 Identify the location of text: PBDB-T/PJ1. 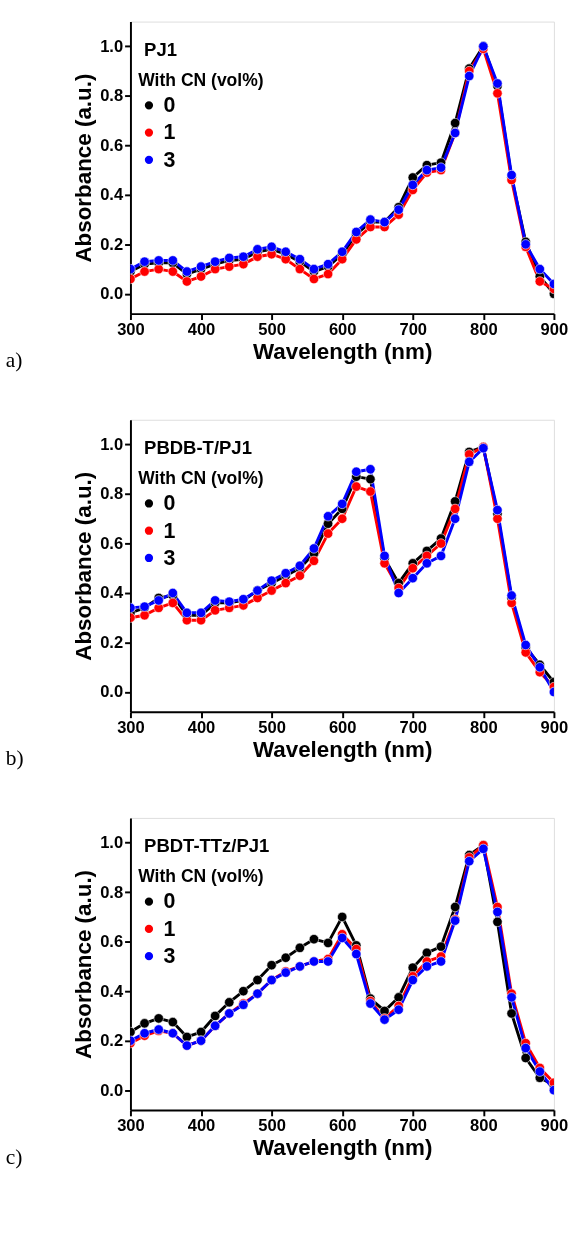
(198, 447).